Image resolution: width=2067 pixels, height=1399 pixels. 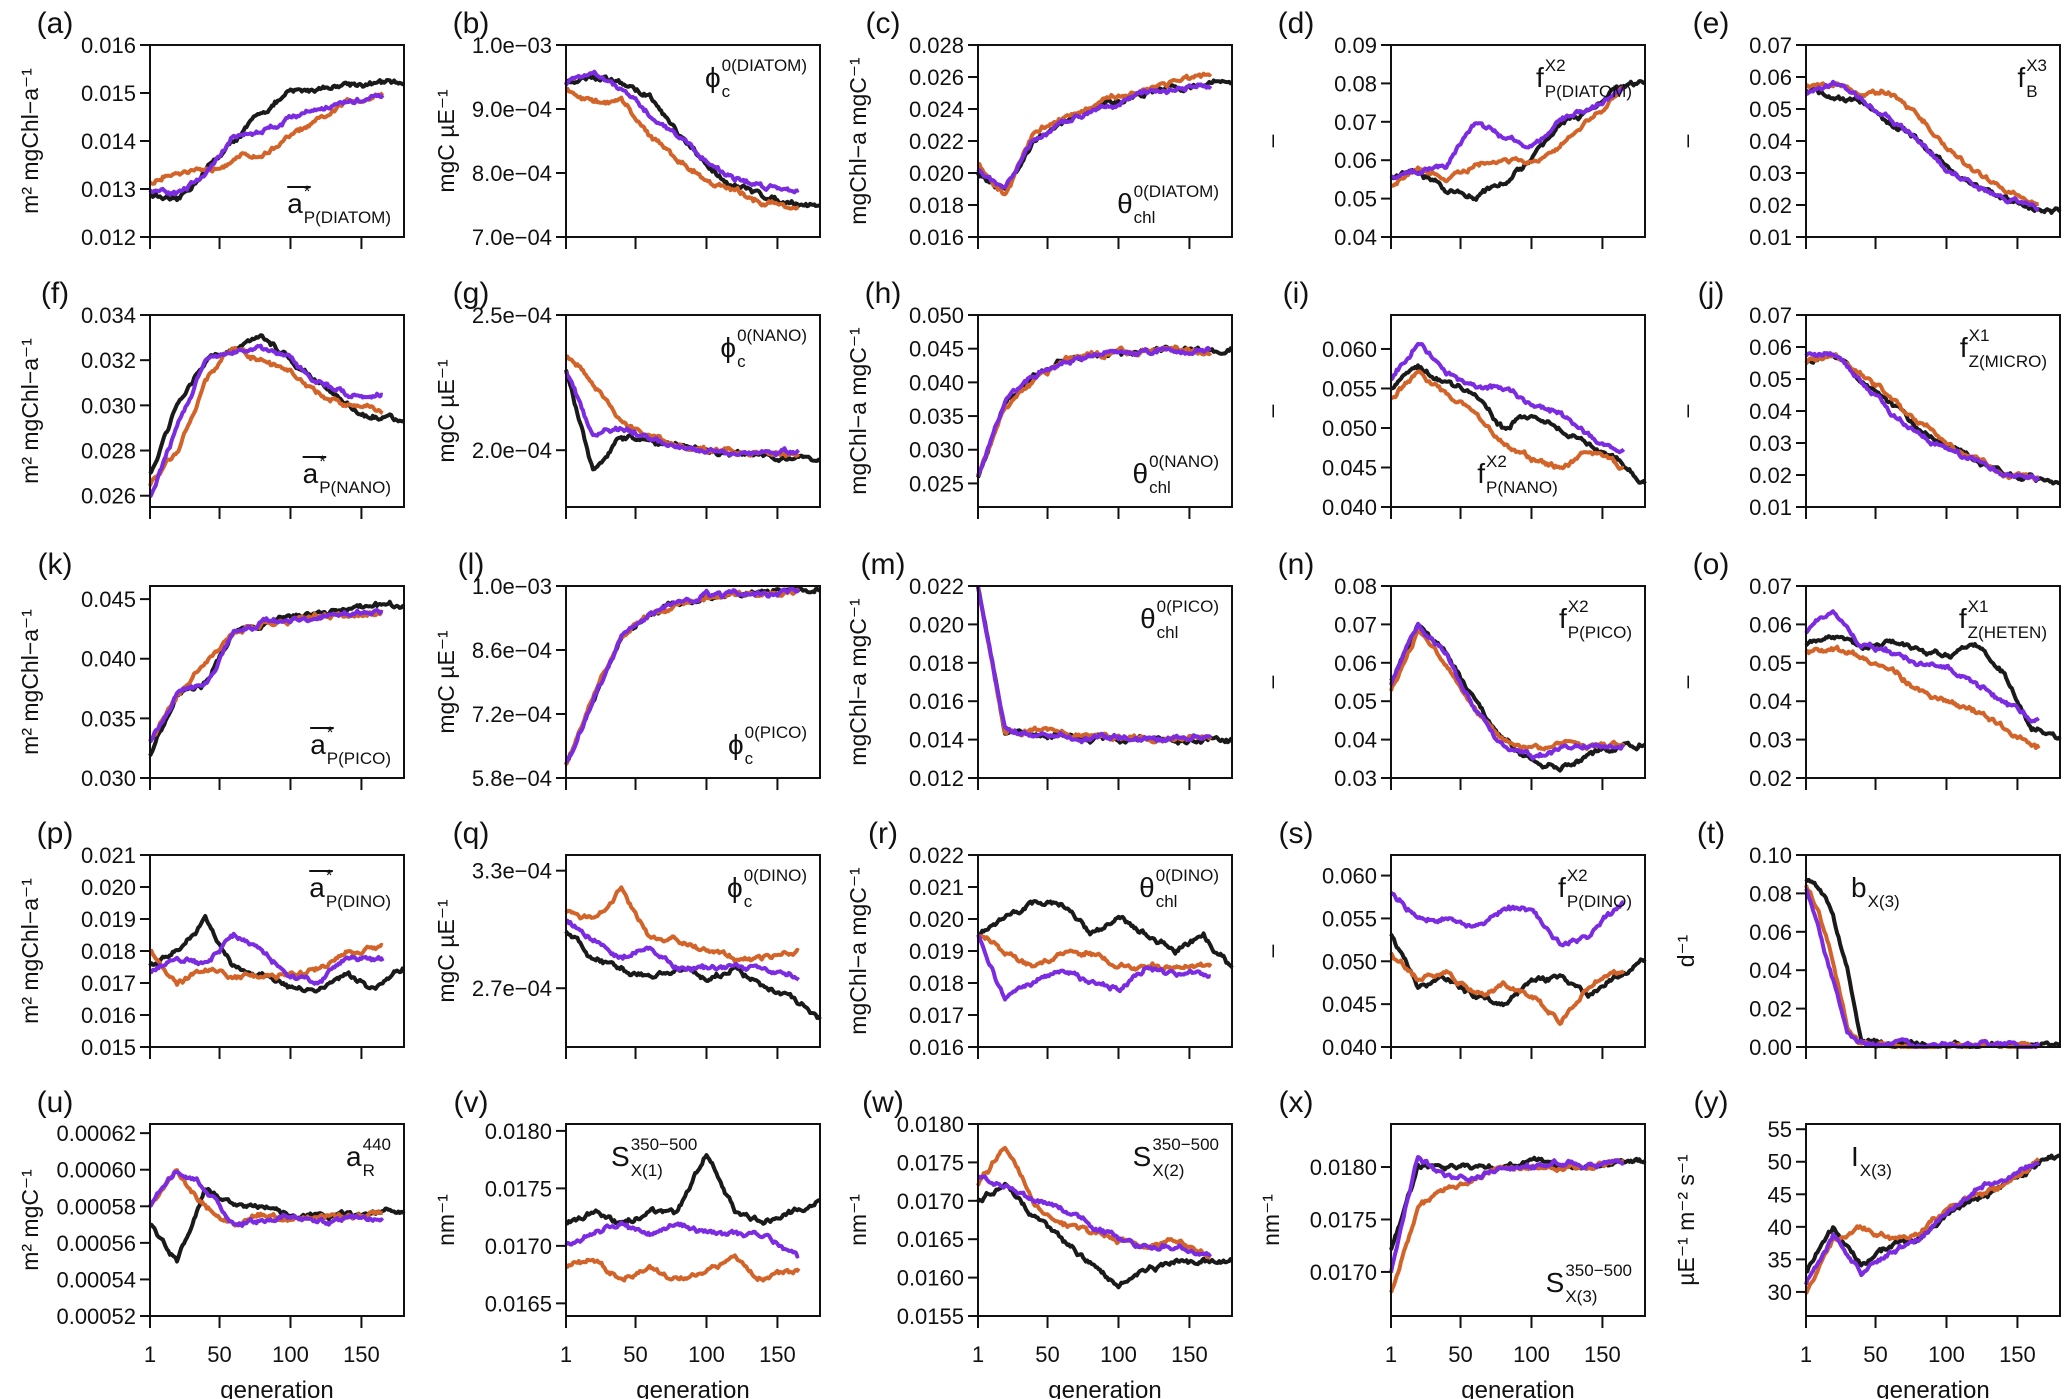 What do you see at coordinates (471, 23) in the screenshot?
I see `panel-label: (b)` at bounding box center [471, 23].